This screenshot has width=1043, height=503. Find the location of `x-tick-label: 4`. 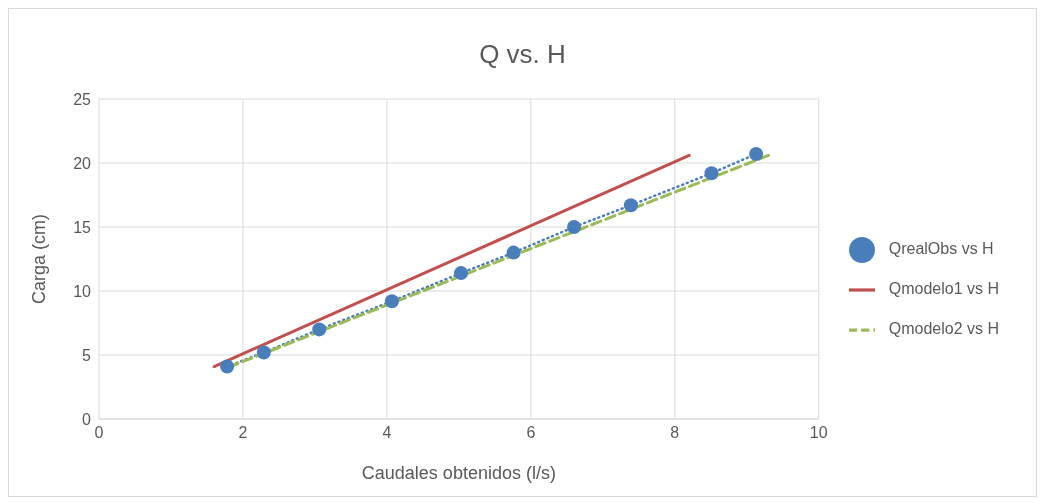

x-tick-label: 4 is located at coordinates (387, 433).